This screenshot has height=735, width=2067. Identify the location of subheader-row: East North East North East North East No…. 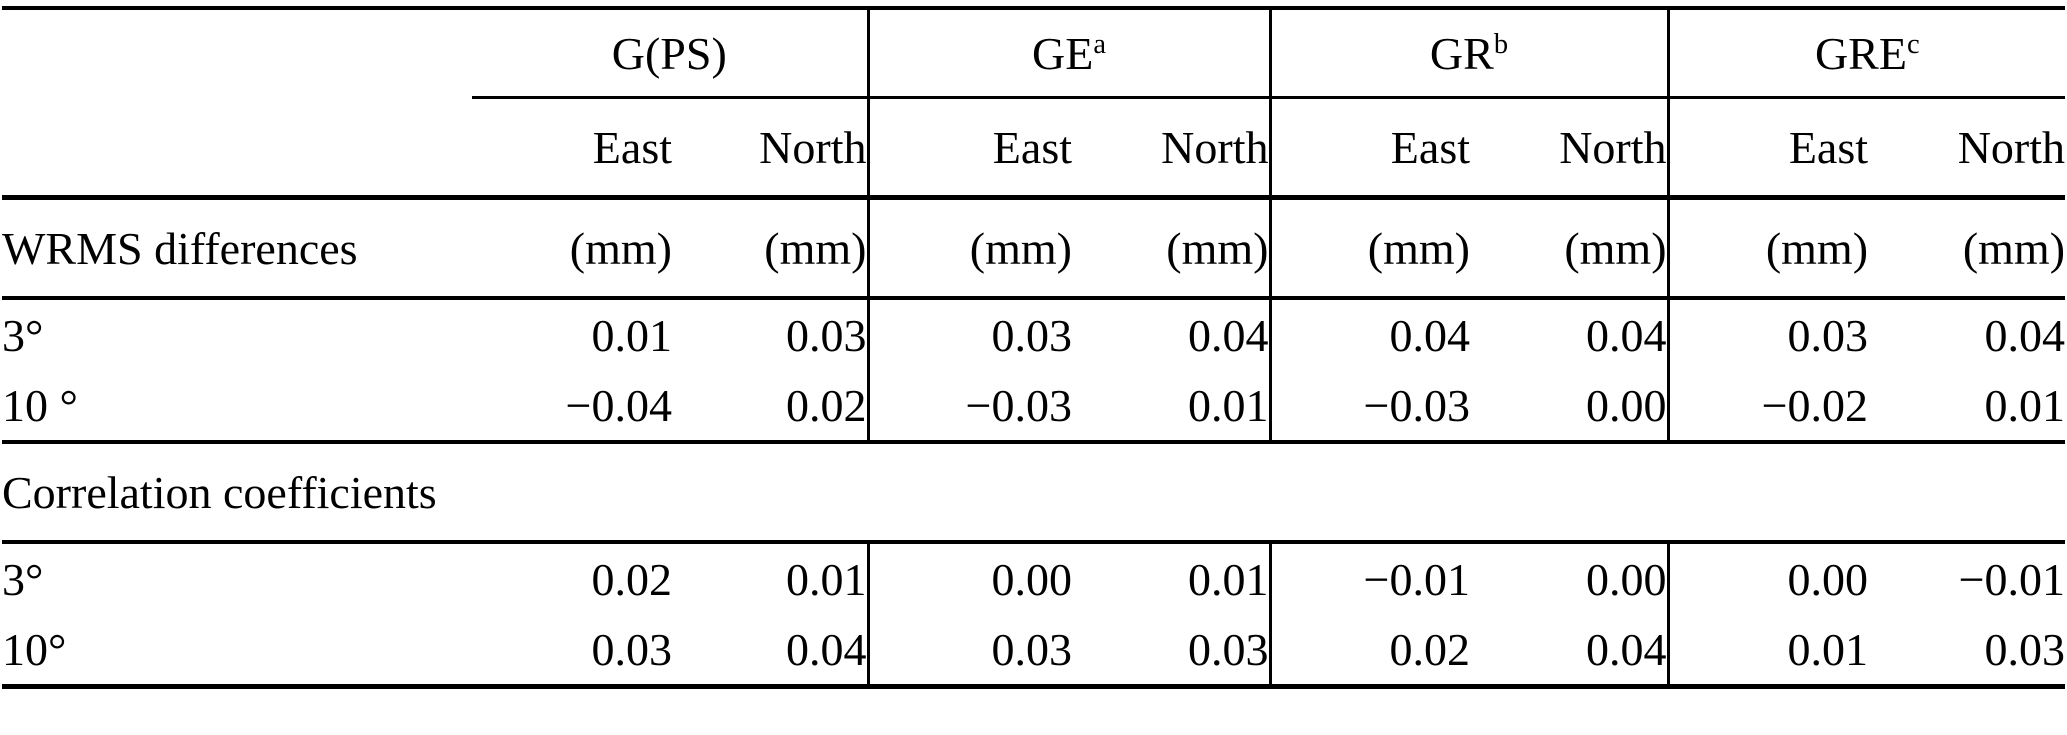
(1034, 148).